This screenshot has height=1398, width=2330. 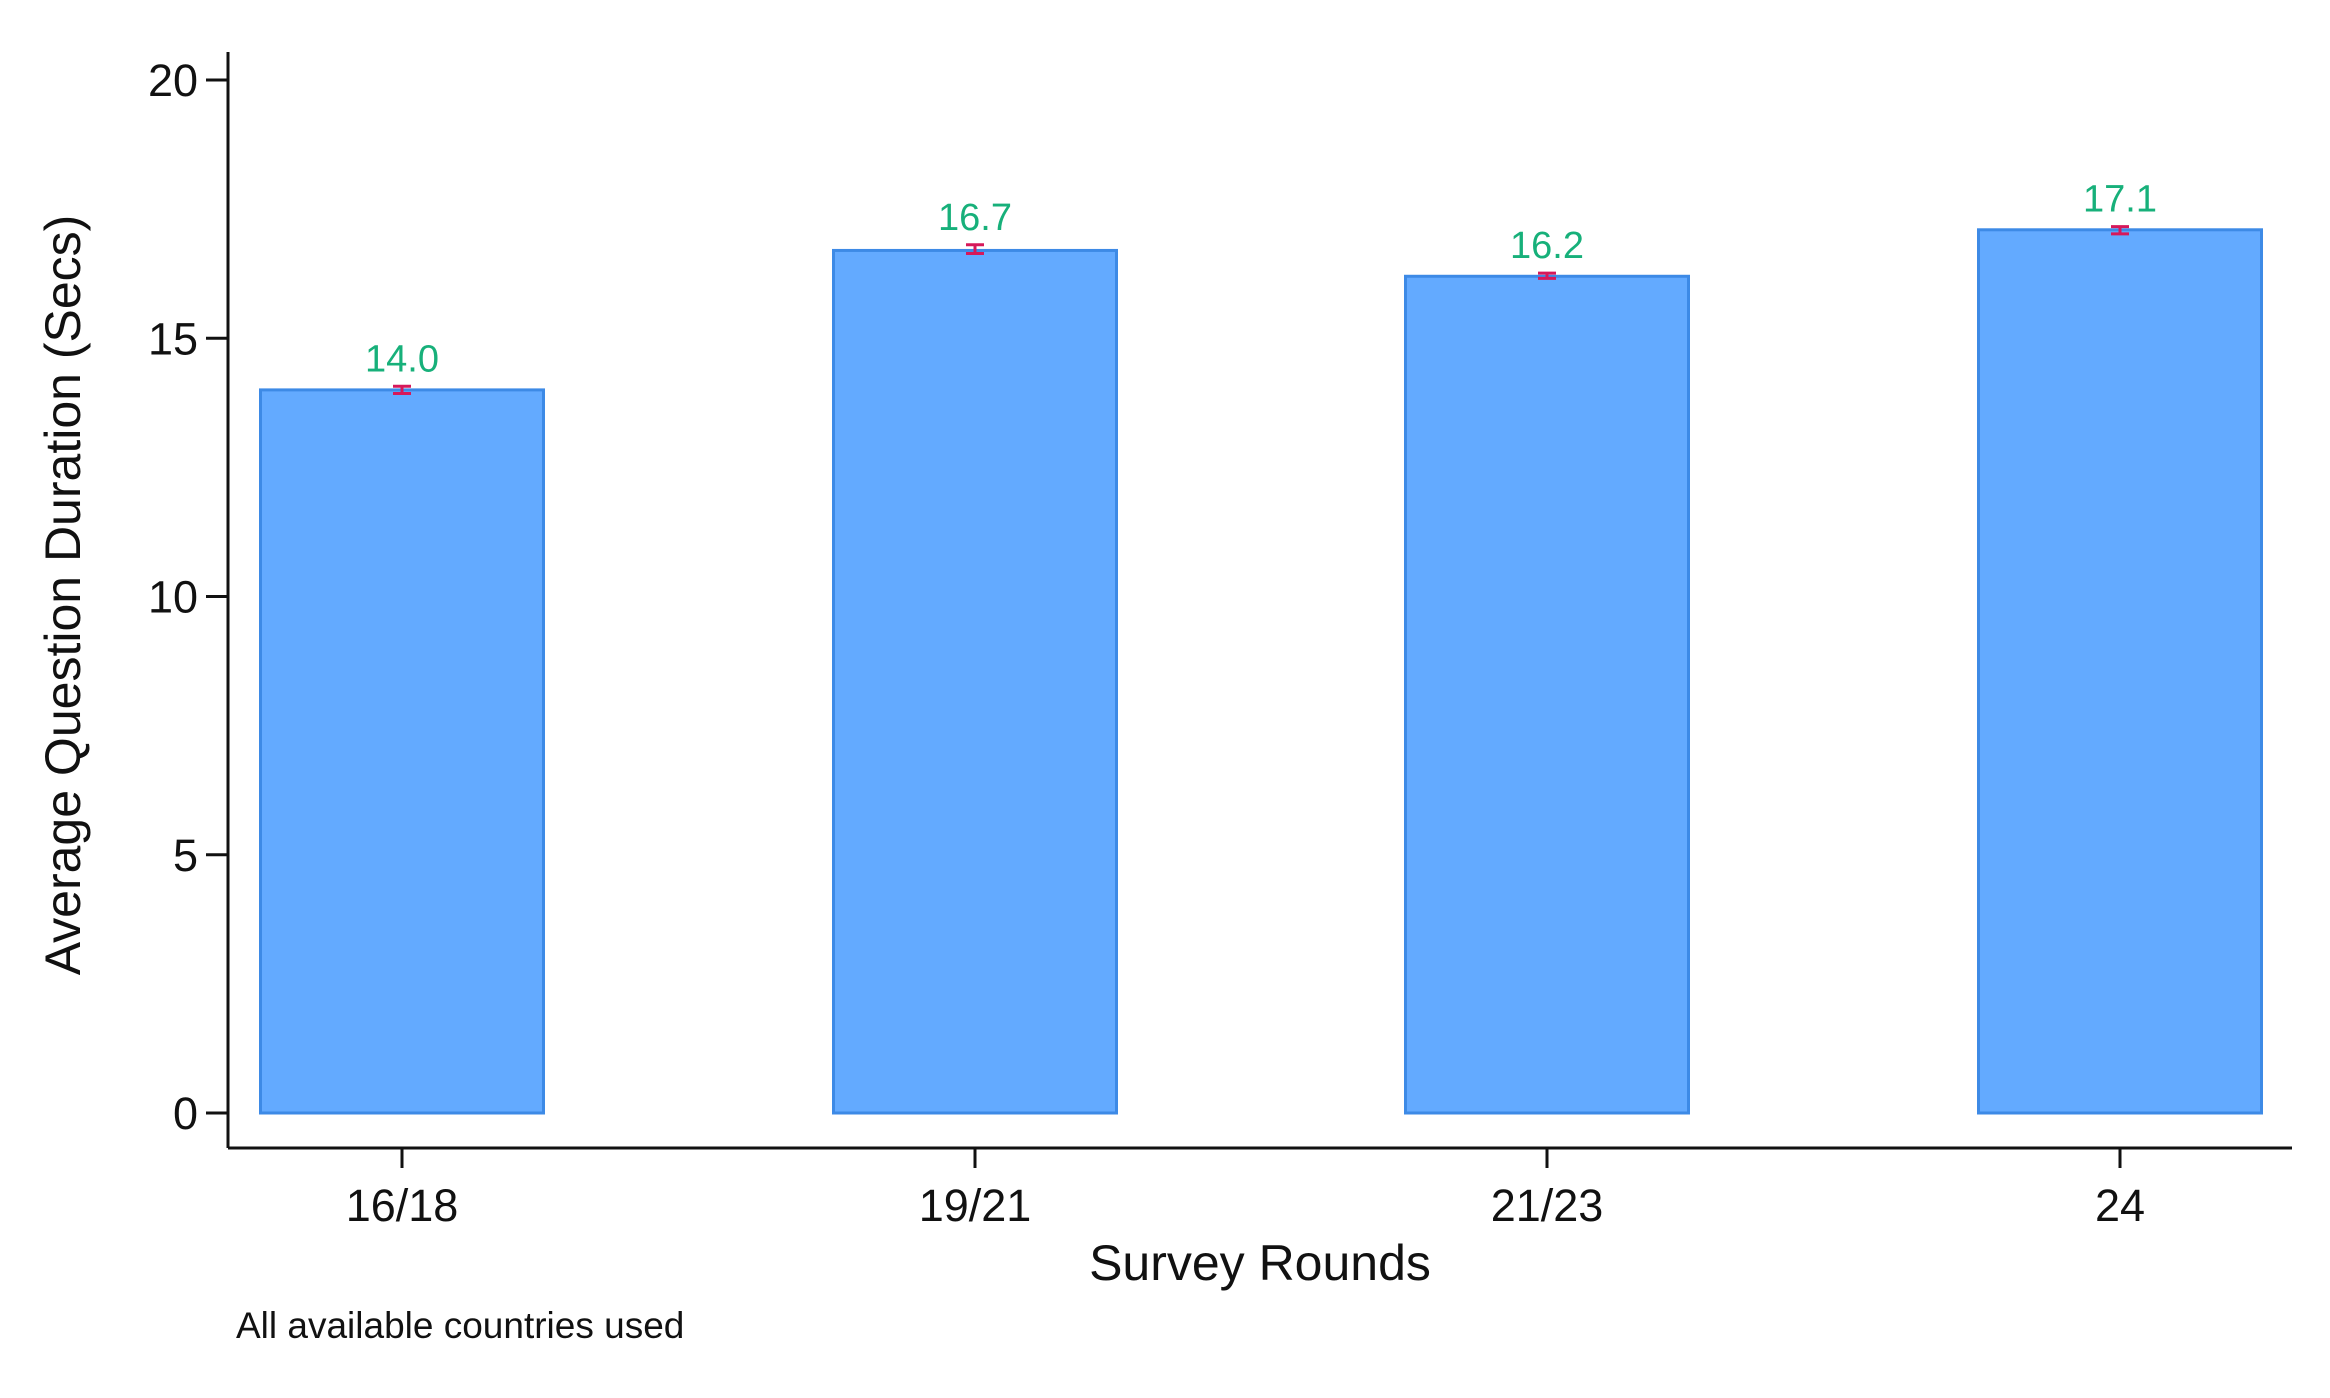 I want to click on chart-note: All available countries used, so click(x=460, y=1325).